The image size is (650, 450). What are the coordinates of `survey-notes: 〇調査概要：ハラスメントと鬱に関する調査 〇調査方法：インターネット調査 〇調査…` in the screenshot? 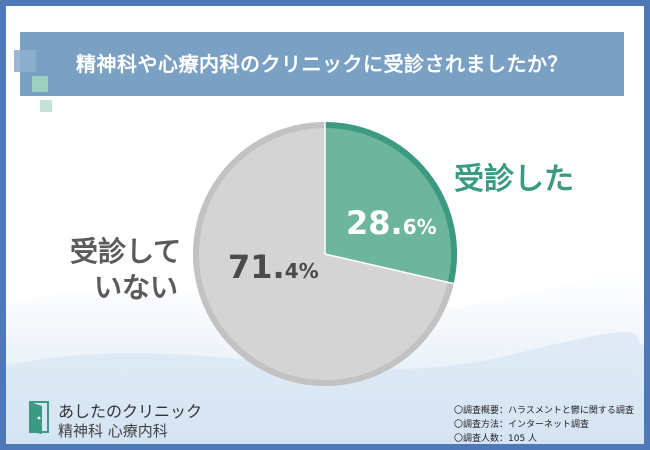 It's located at (544, 424).